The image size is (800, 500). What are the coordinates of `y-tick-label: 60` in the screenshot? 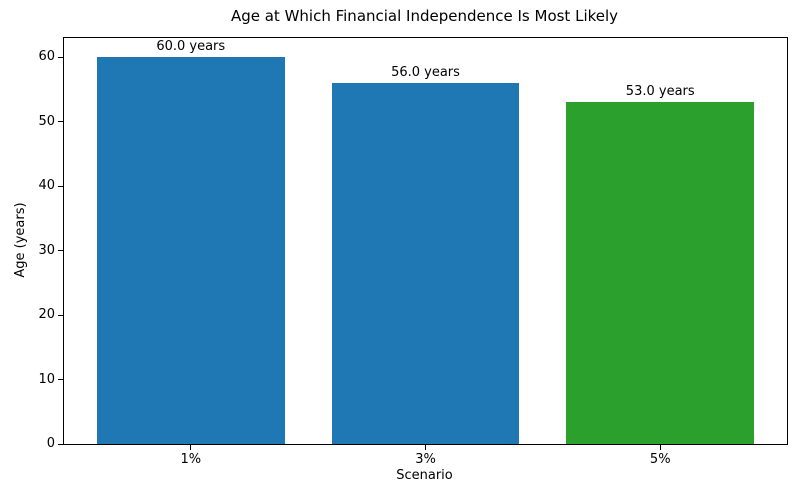 It's located at (46, 57).